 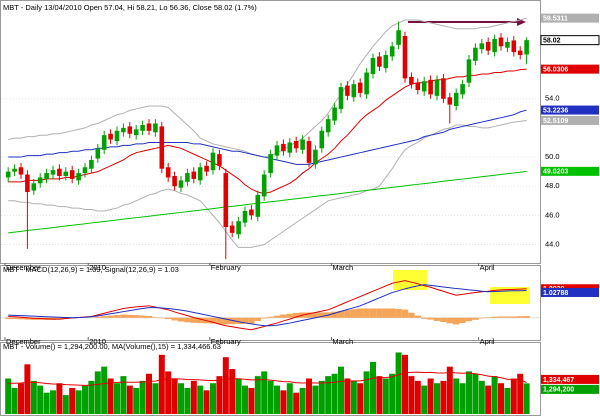 I want to click on highlight-box, so click(x=410, y=280).